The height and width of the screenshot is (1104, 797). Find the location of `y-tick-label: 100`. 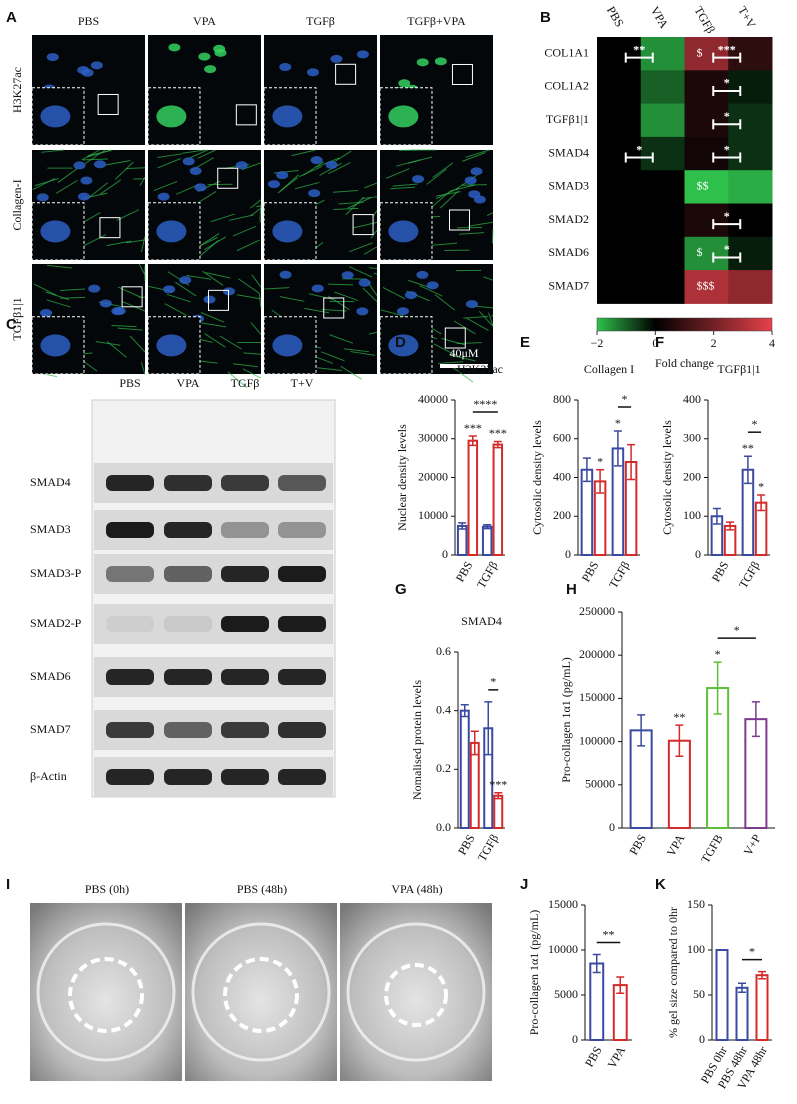

y-tick-label: 100 is located at coordinates (696, 949).